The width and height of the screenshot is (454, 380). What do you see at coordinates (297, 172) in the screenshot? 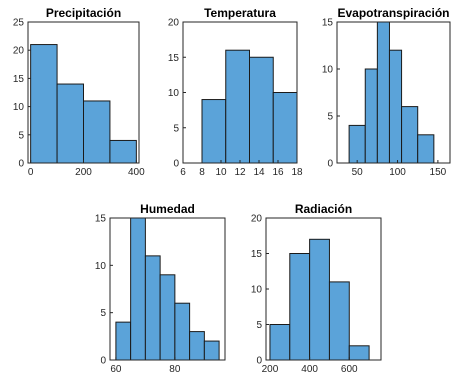
I see `x-tick-label: 18` at bounding box center [297, 172].